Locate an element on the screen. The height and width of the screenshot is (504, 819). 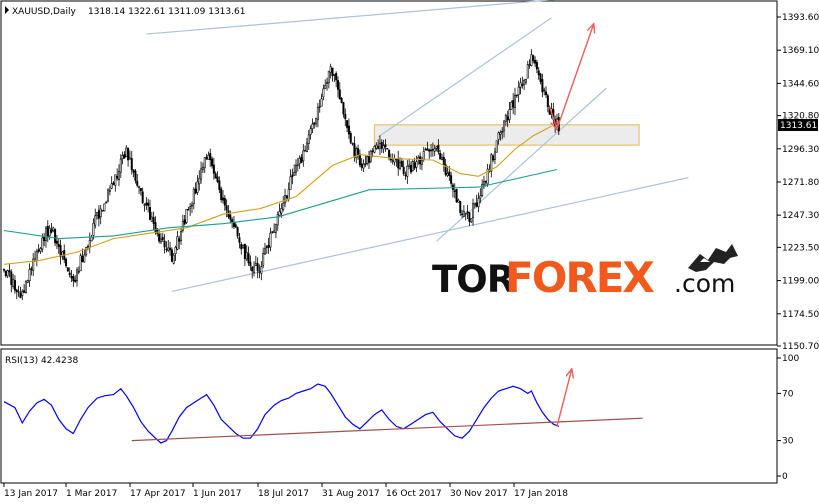
y-tick-label: 1369.10 is located at coordinates (800, 51).